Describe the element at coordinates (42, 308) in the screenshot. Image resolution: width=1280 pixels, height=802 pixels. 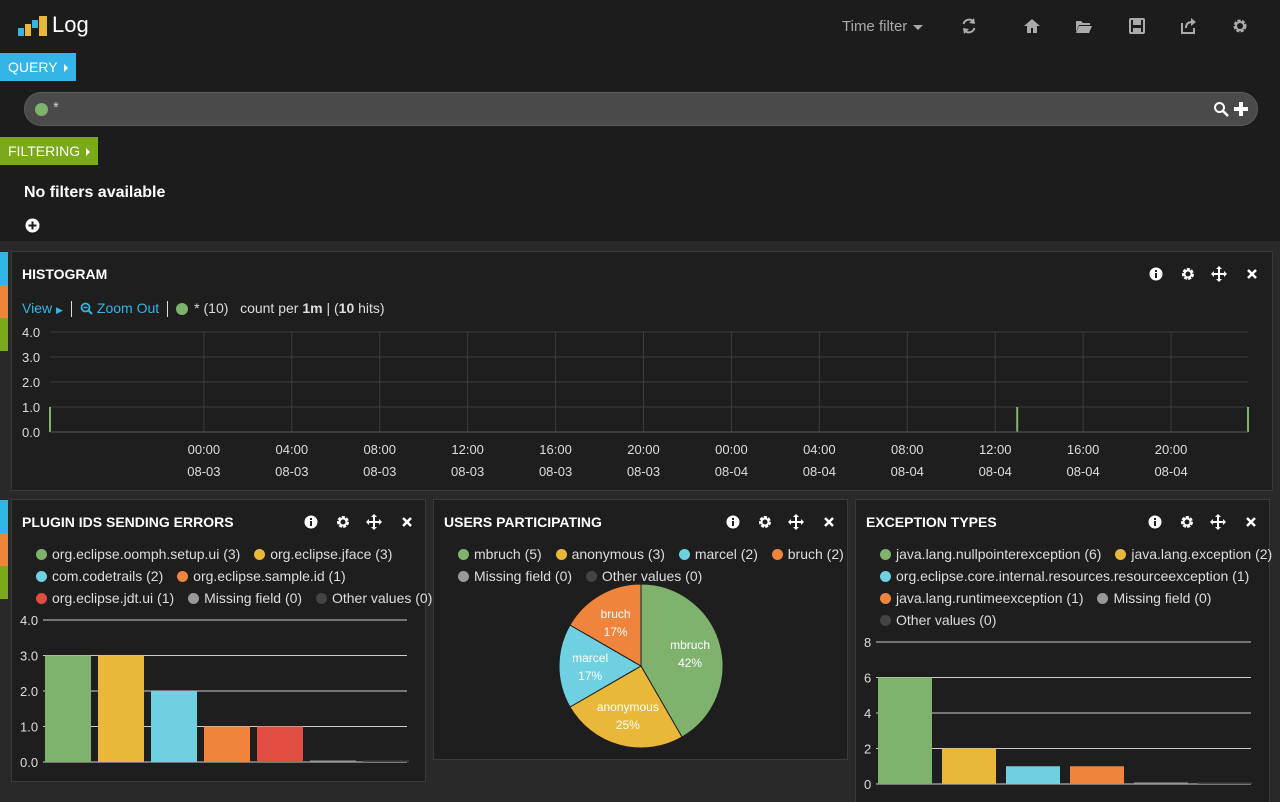
I see `view-menu: View ▶` at that location.